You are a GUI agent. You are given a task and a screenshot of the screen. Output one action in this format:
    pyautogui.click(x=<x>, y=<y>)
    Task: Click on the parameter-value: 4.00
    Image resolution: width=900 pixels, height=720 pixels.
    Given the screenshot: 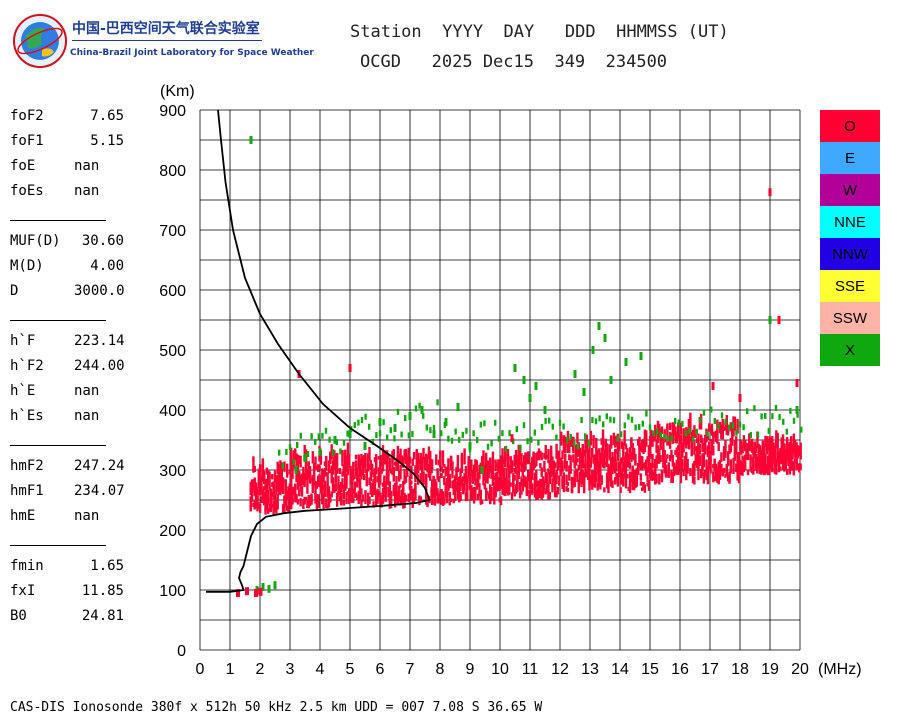 What is the action you would take?
    pyautogui.click(x=107, y=266)
    